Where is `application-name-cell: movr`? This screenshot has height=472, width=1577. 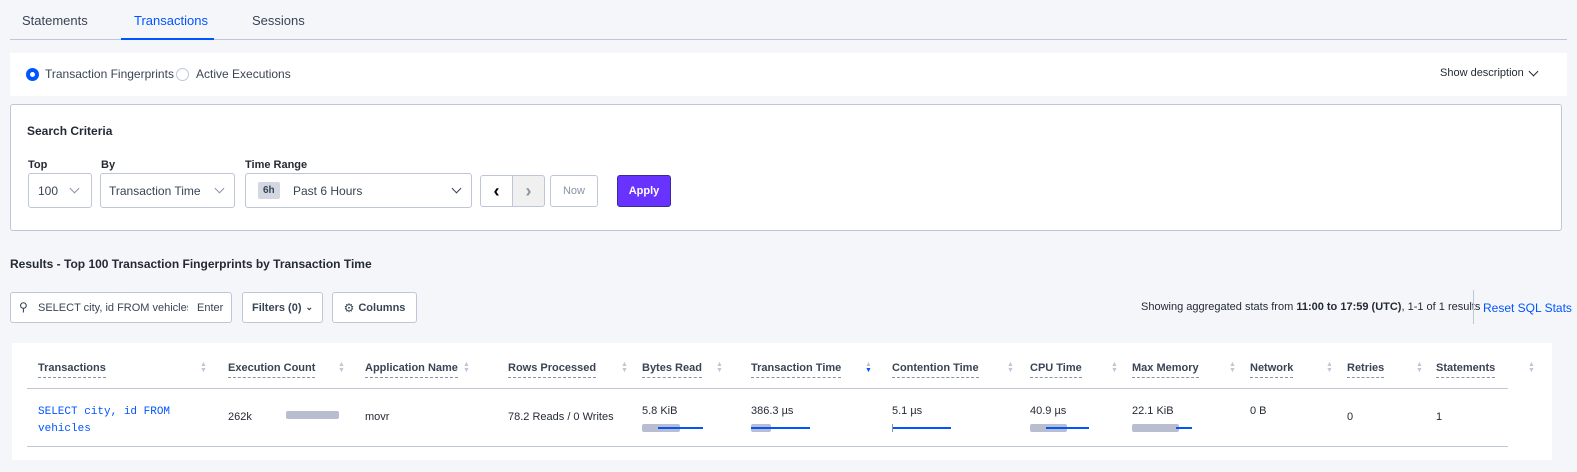
application-name-cell: movr is located at coordinates (377, 417).